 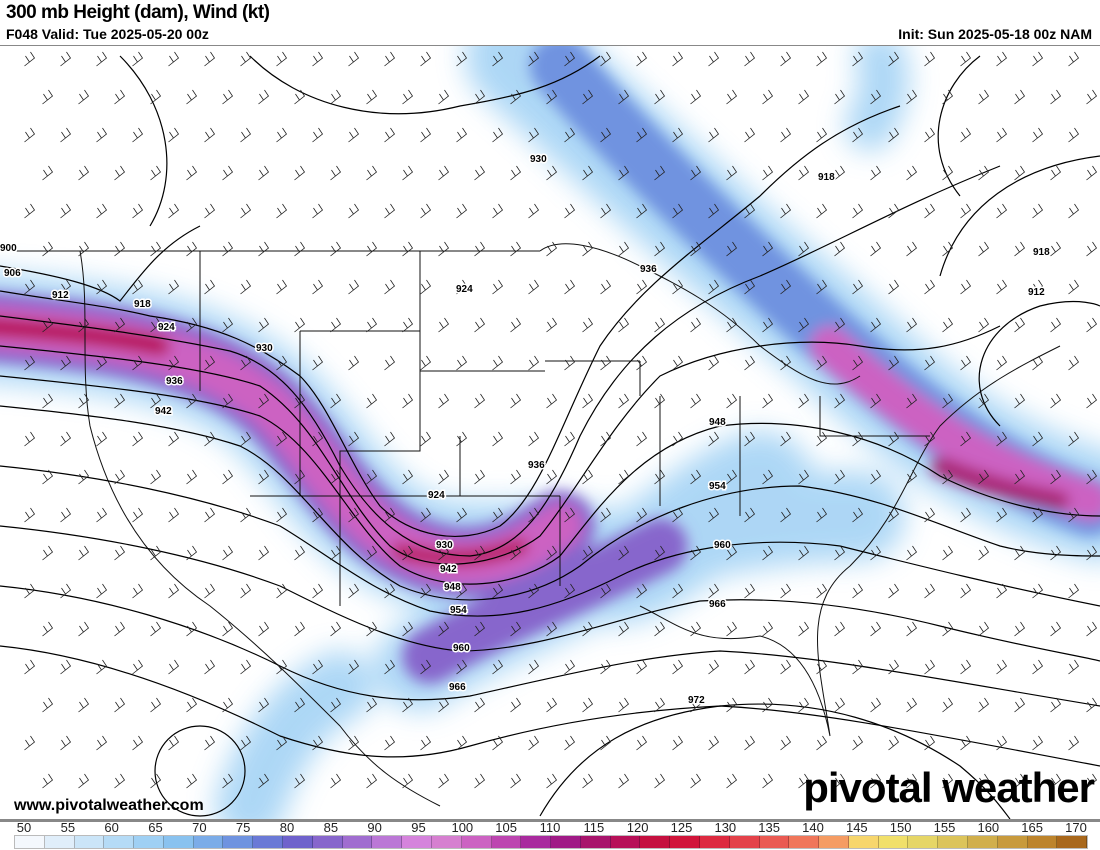 What do you see at coordinates (163, 411) in the screenshot?
I see `contour-label: 942` at bounding box center [163, 411].